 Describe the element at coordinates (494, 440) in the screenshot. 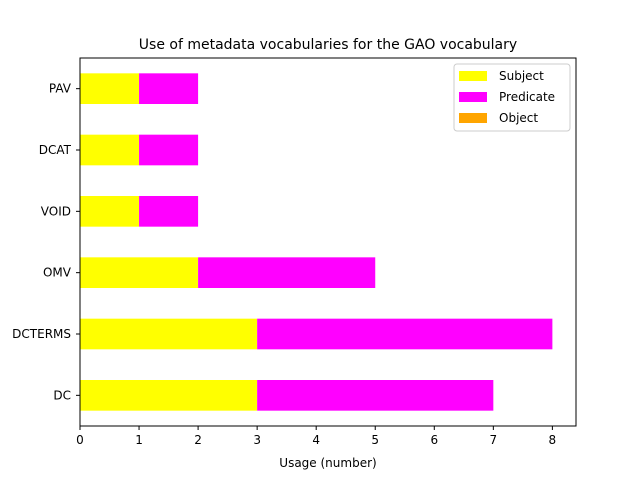

I see `x-tick-label: 7` at that location.